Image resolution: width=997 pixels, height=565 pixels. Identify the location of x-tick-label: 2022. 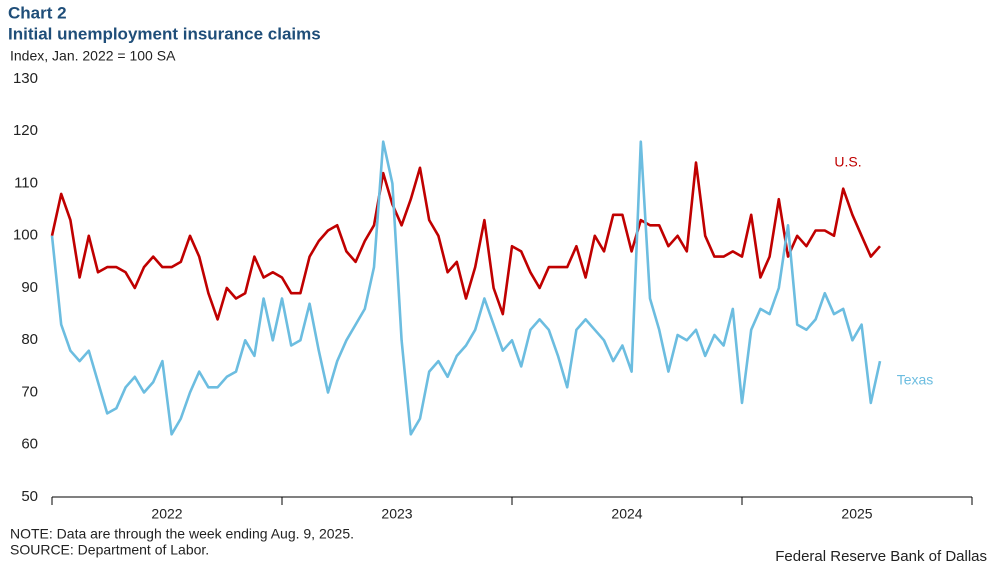
(166, 514).